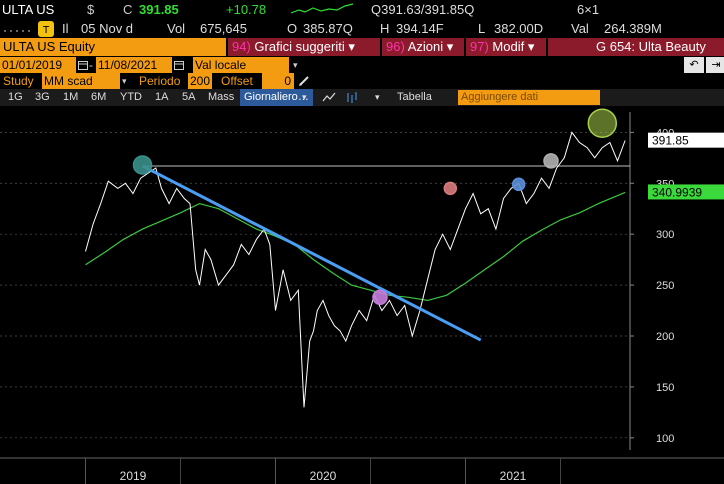 This screenshot has height=484, width=724. Describe the element at coordinates (694, 65) in the screenshot. I see `undo-icon: ↶` at that location.